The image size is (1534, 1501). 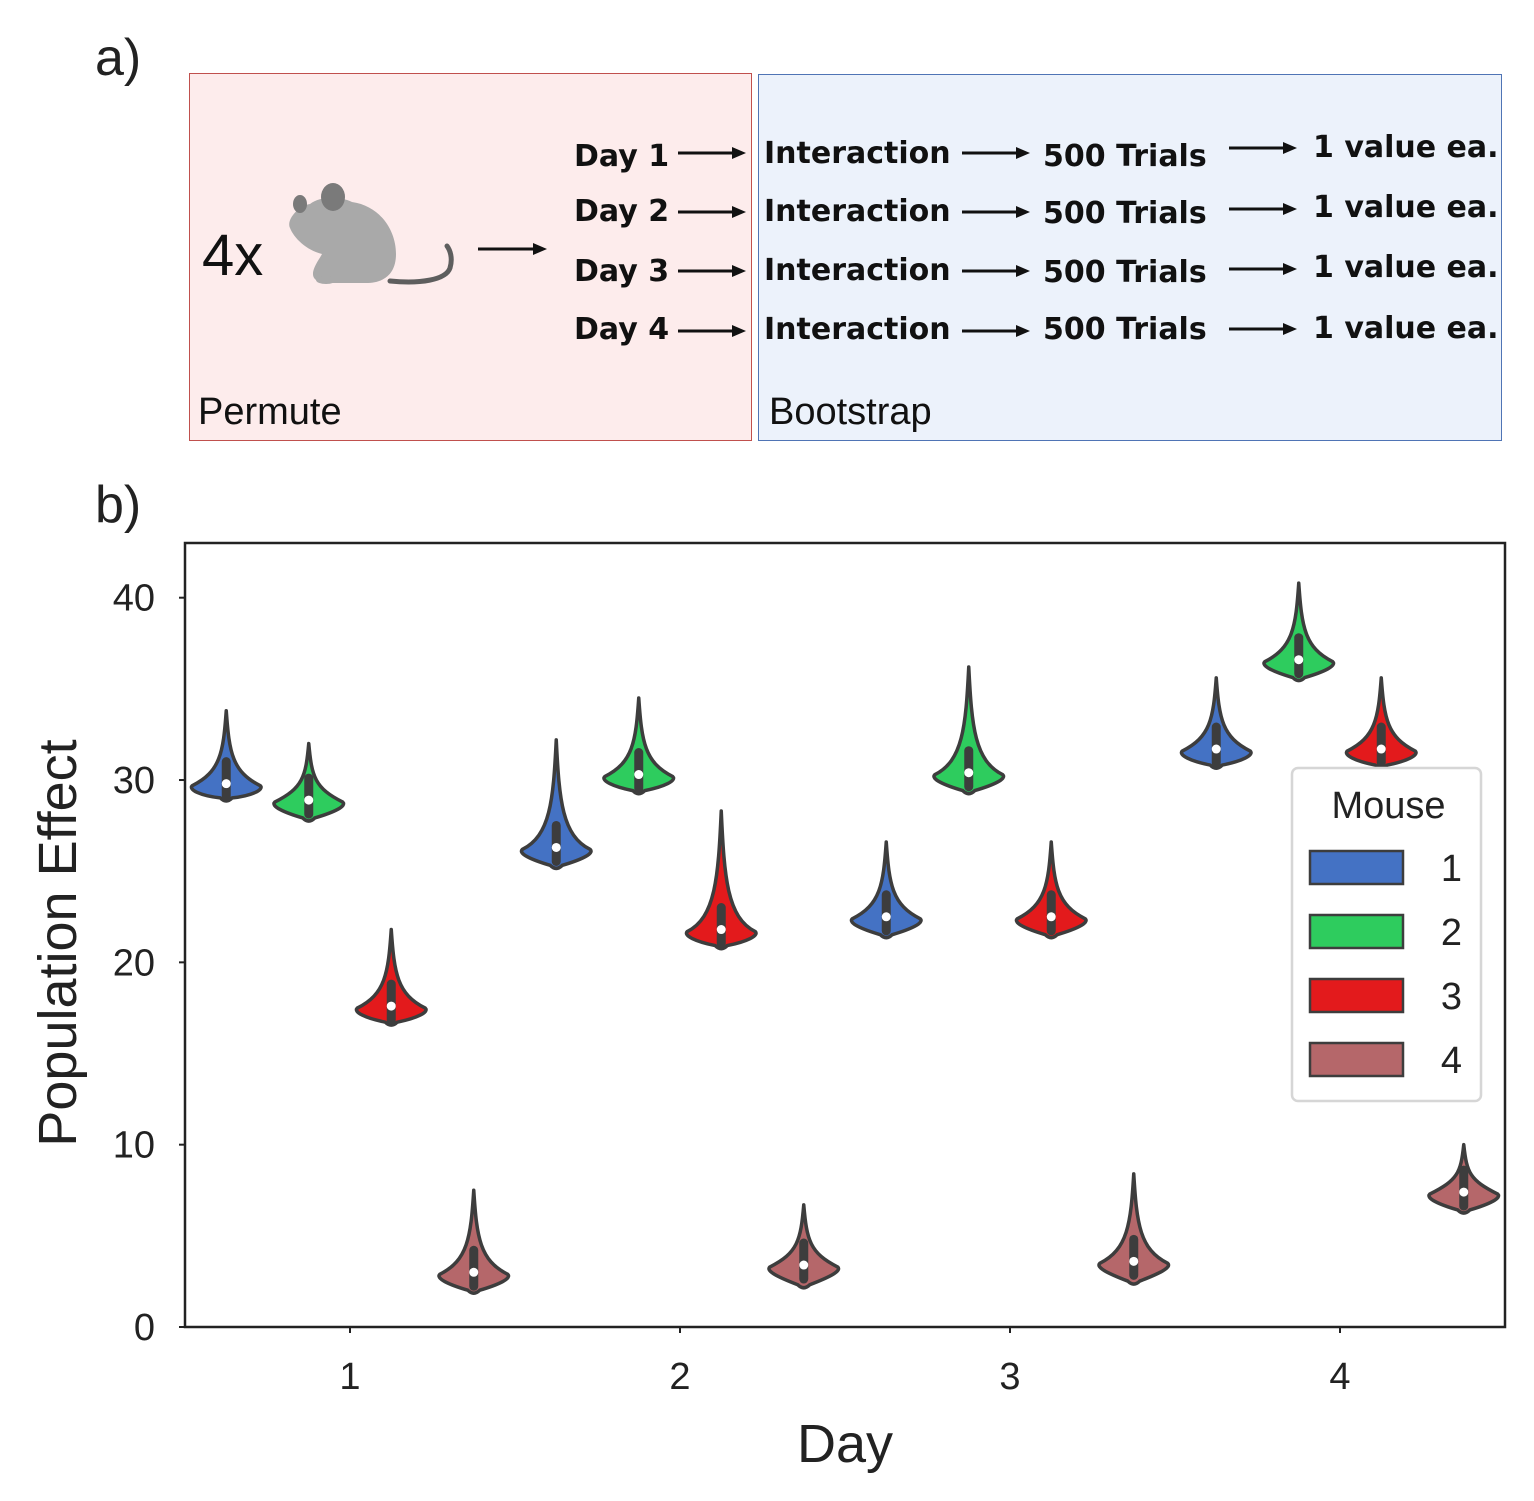 I want to click on day-3-arrow-c-head, so click(x=1290, y=269).